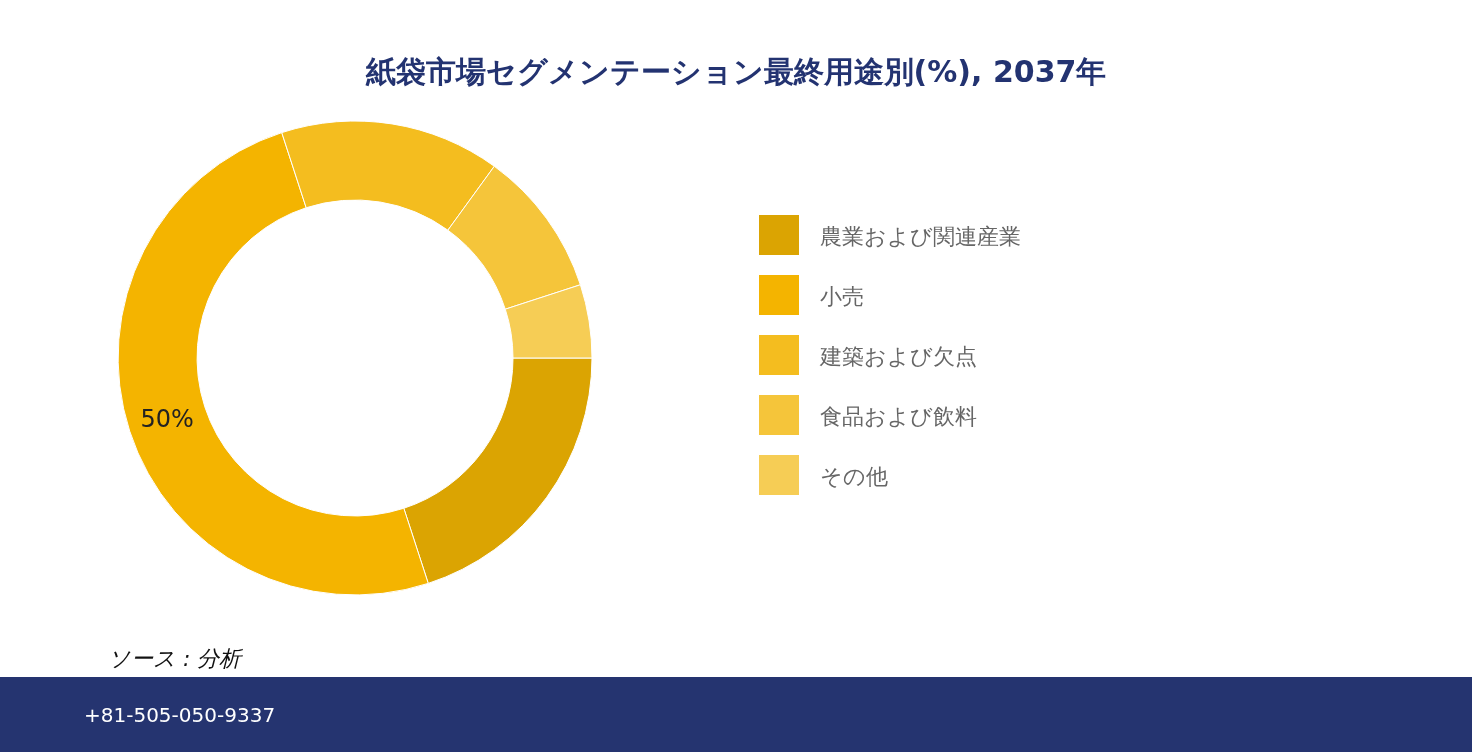 Image resolution: width=1472 pixels, height=752 pixels. Describe the element at coordinates (854, 476) in the screenshot. I see `legend-label: その他` at that location.